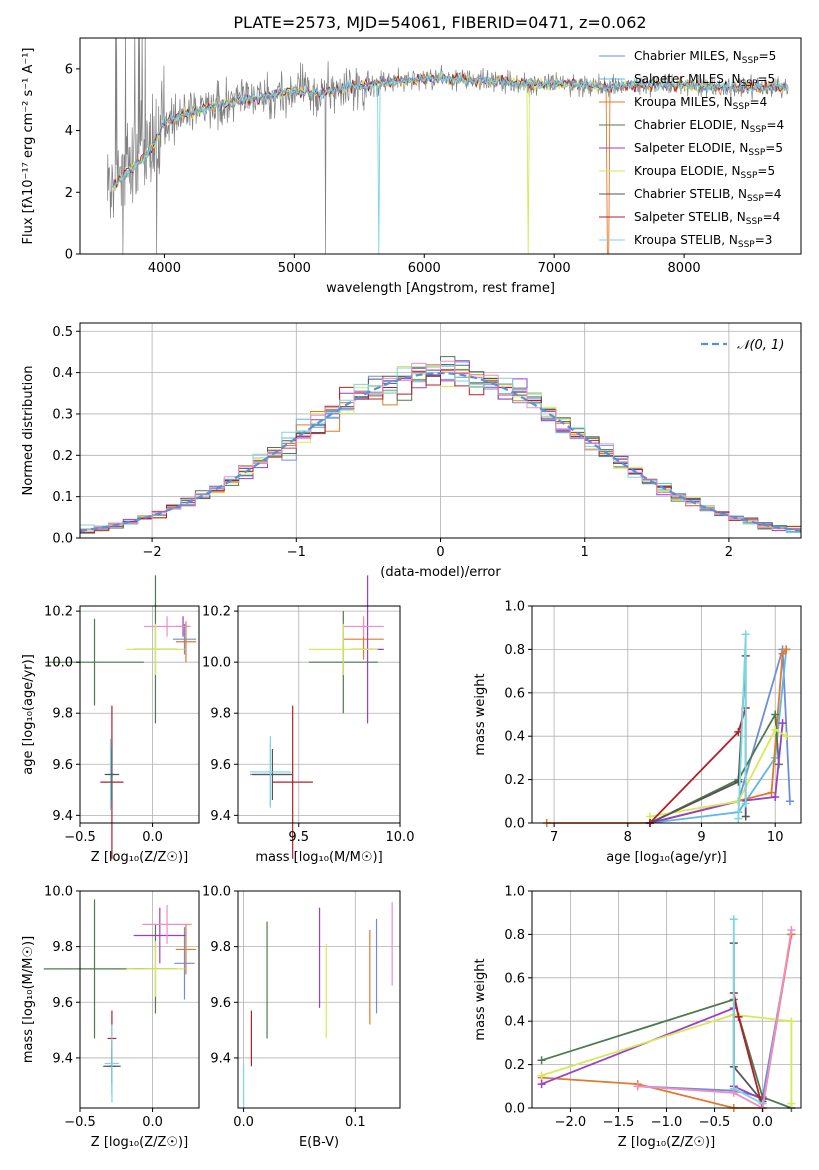 The height and width of the screenshot is (1170, 819). I want to click on x-tick-label: 5000, so click(294, 268).